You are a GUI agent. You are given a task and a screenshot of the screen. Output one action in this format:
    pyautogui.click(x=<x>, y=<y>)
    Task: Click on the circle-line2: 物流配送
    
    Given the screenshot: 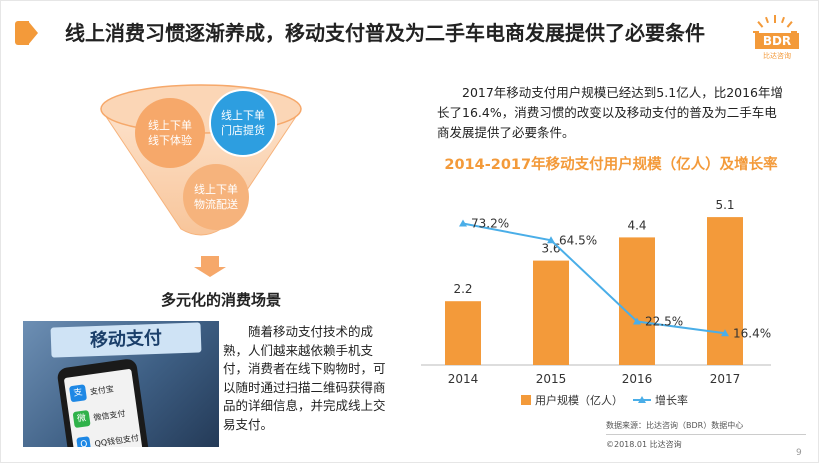 What is the action you would take?
    pyautogui.click(x=216, y=204)
    